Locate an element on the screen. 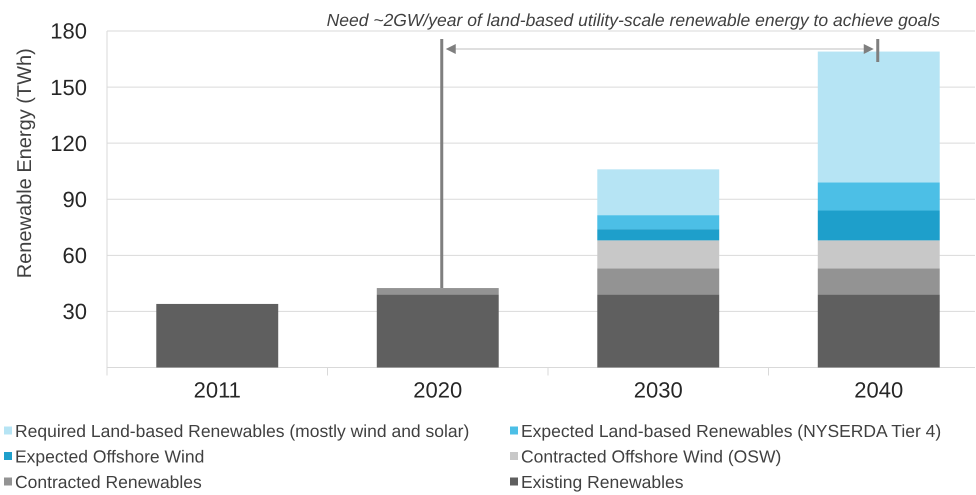  legend-label: Contracted Renewables is located at coordinates (108, 482).